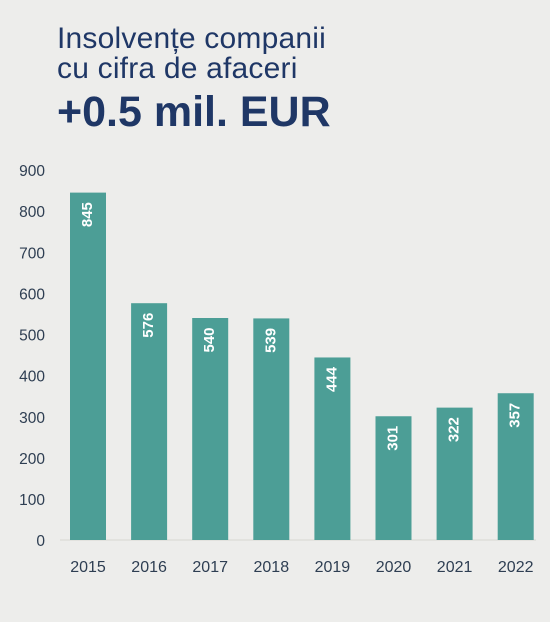  What do you see at coordinates (210, 567) in the screenshot?
I see `x-tick-label: 2017` at bounding box center [210, 567].